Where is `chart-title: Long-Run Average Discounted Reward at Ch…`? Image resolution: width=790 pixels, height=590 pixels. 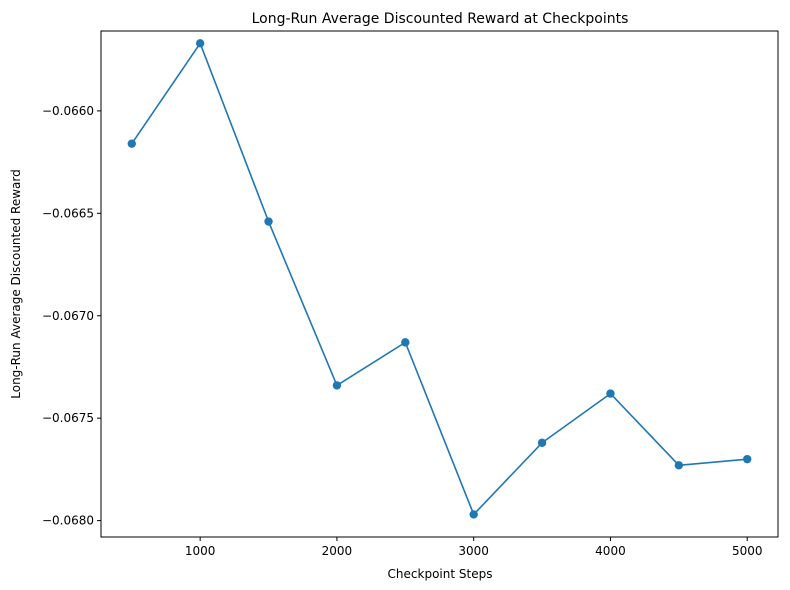 chart-title: Long-Run Average Discounted Reward at Ch… is located at coordinates (440, 19).